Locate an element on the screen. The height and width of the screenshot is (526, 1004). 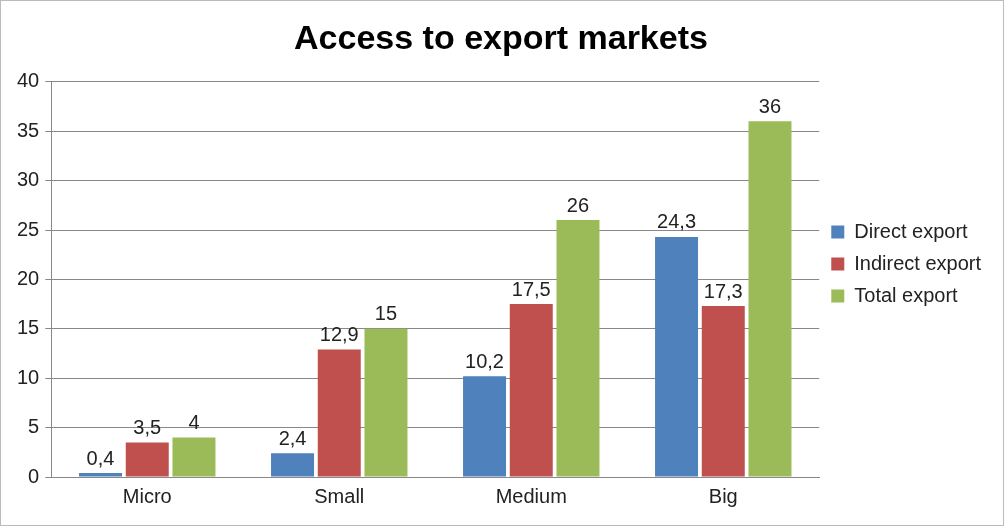
data-label: 36 is located at coordinates (770, 105).